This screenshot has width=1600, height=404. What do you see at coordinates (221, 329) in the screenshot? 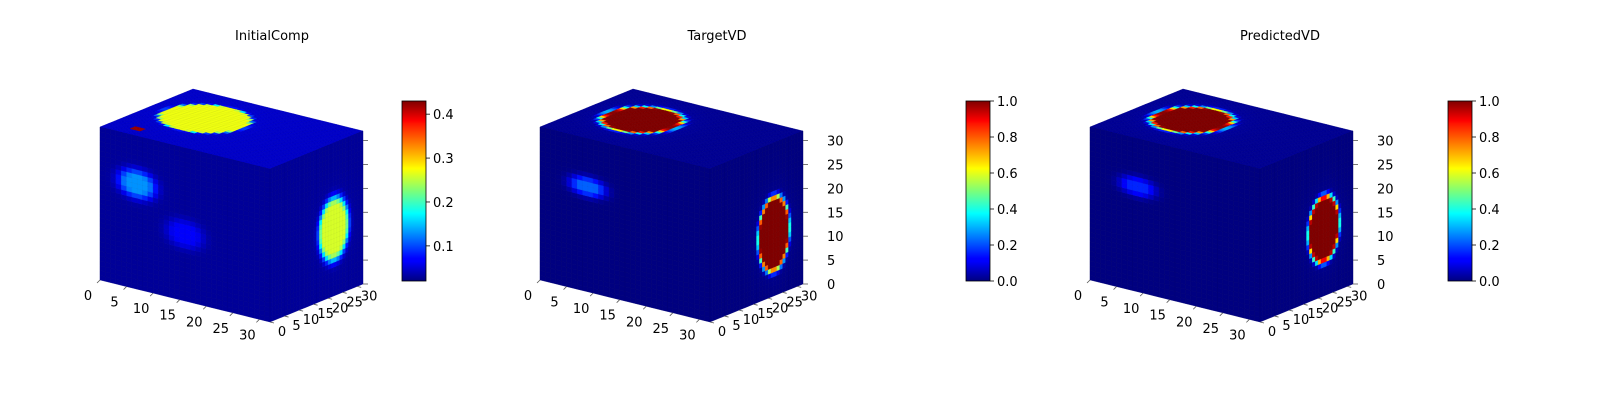
I see `x-tick-label: 25` at bounding box center [221, 329].